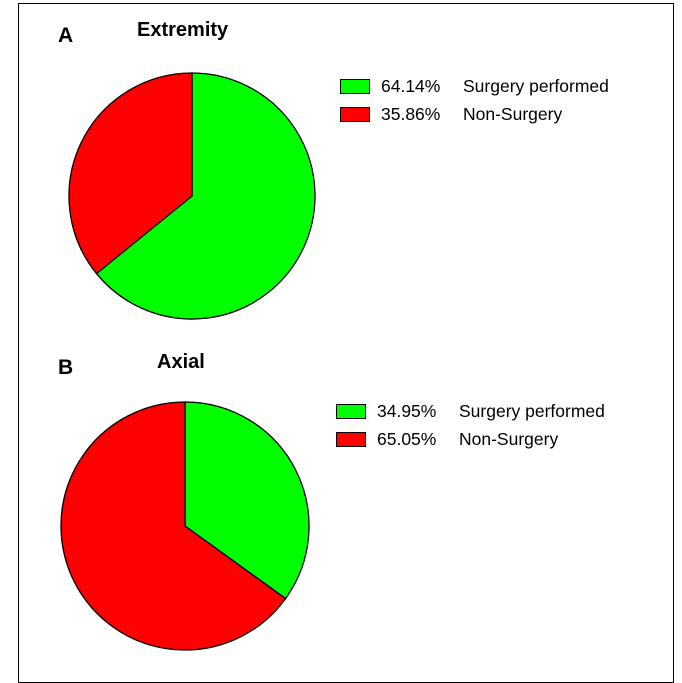 This screenshot has width=682, height=683. What do you see at coordinates (407, 438) in the screenshot?
I see `legend-percent: 65.05%` at bounding box center [407, 438].